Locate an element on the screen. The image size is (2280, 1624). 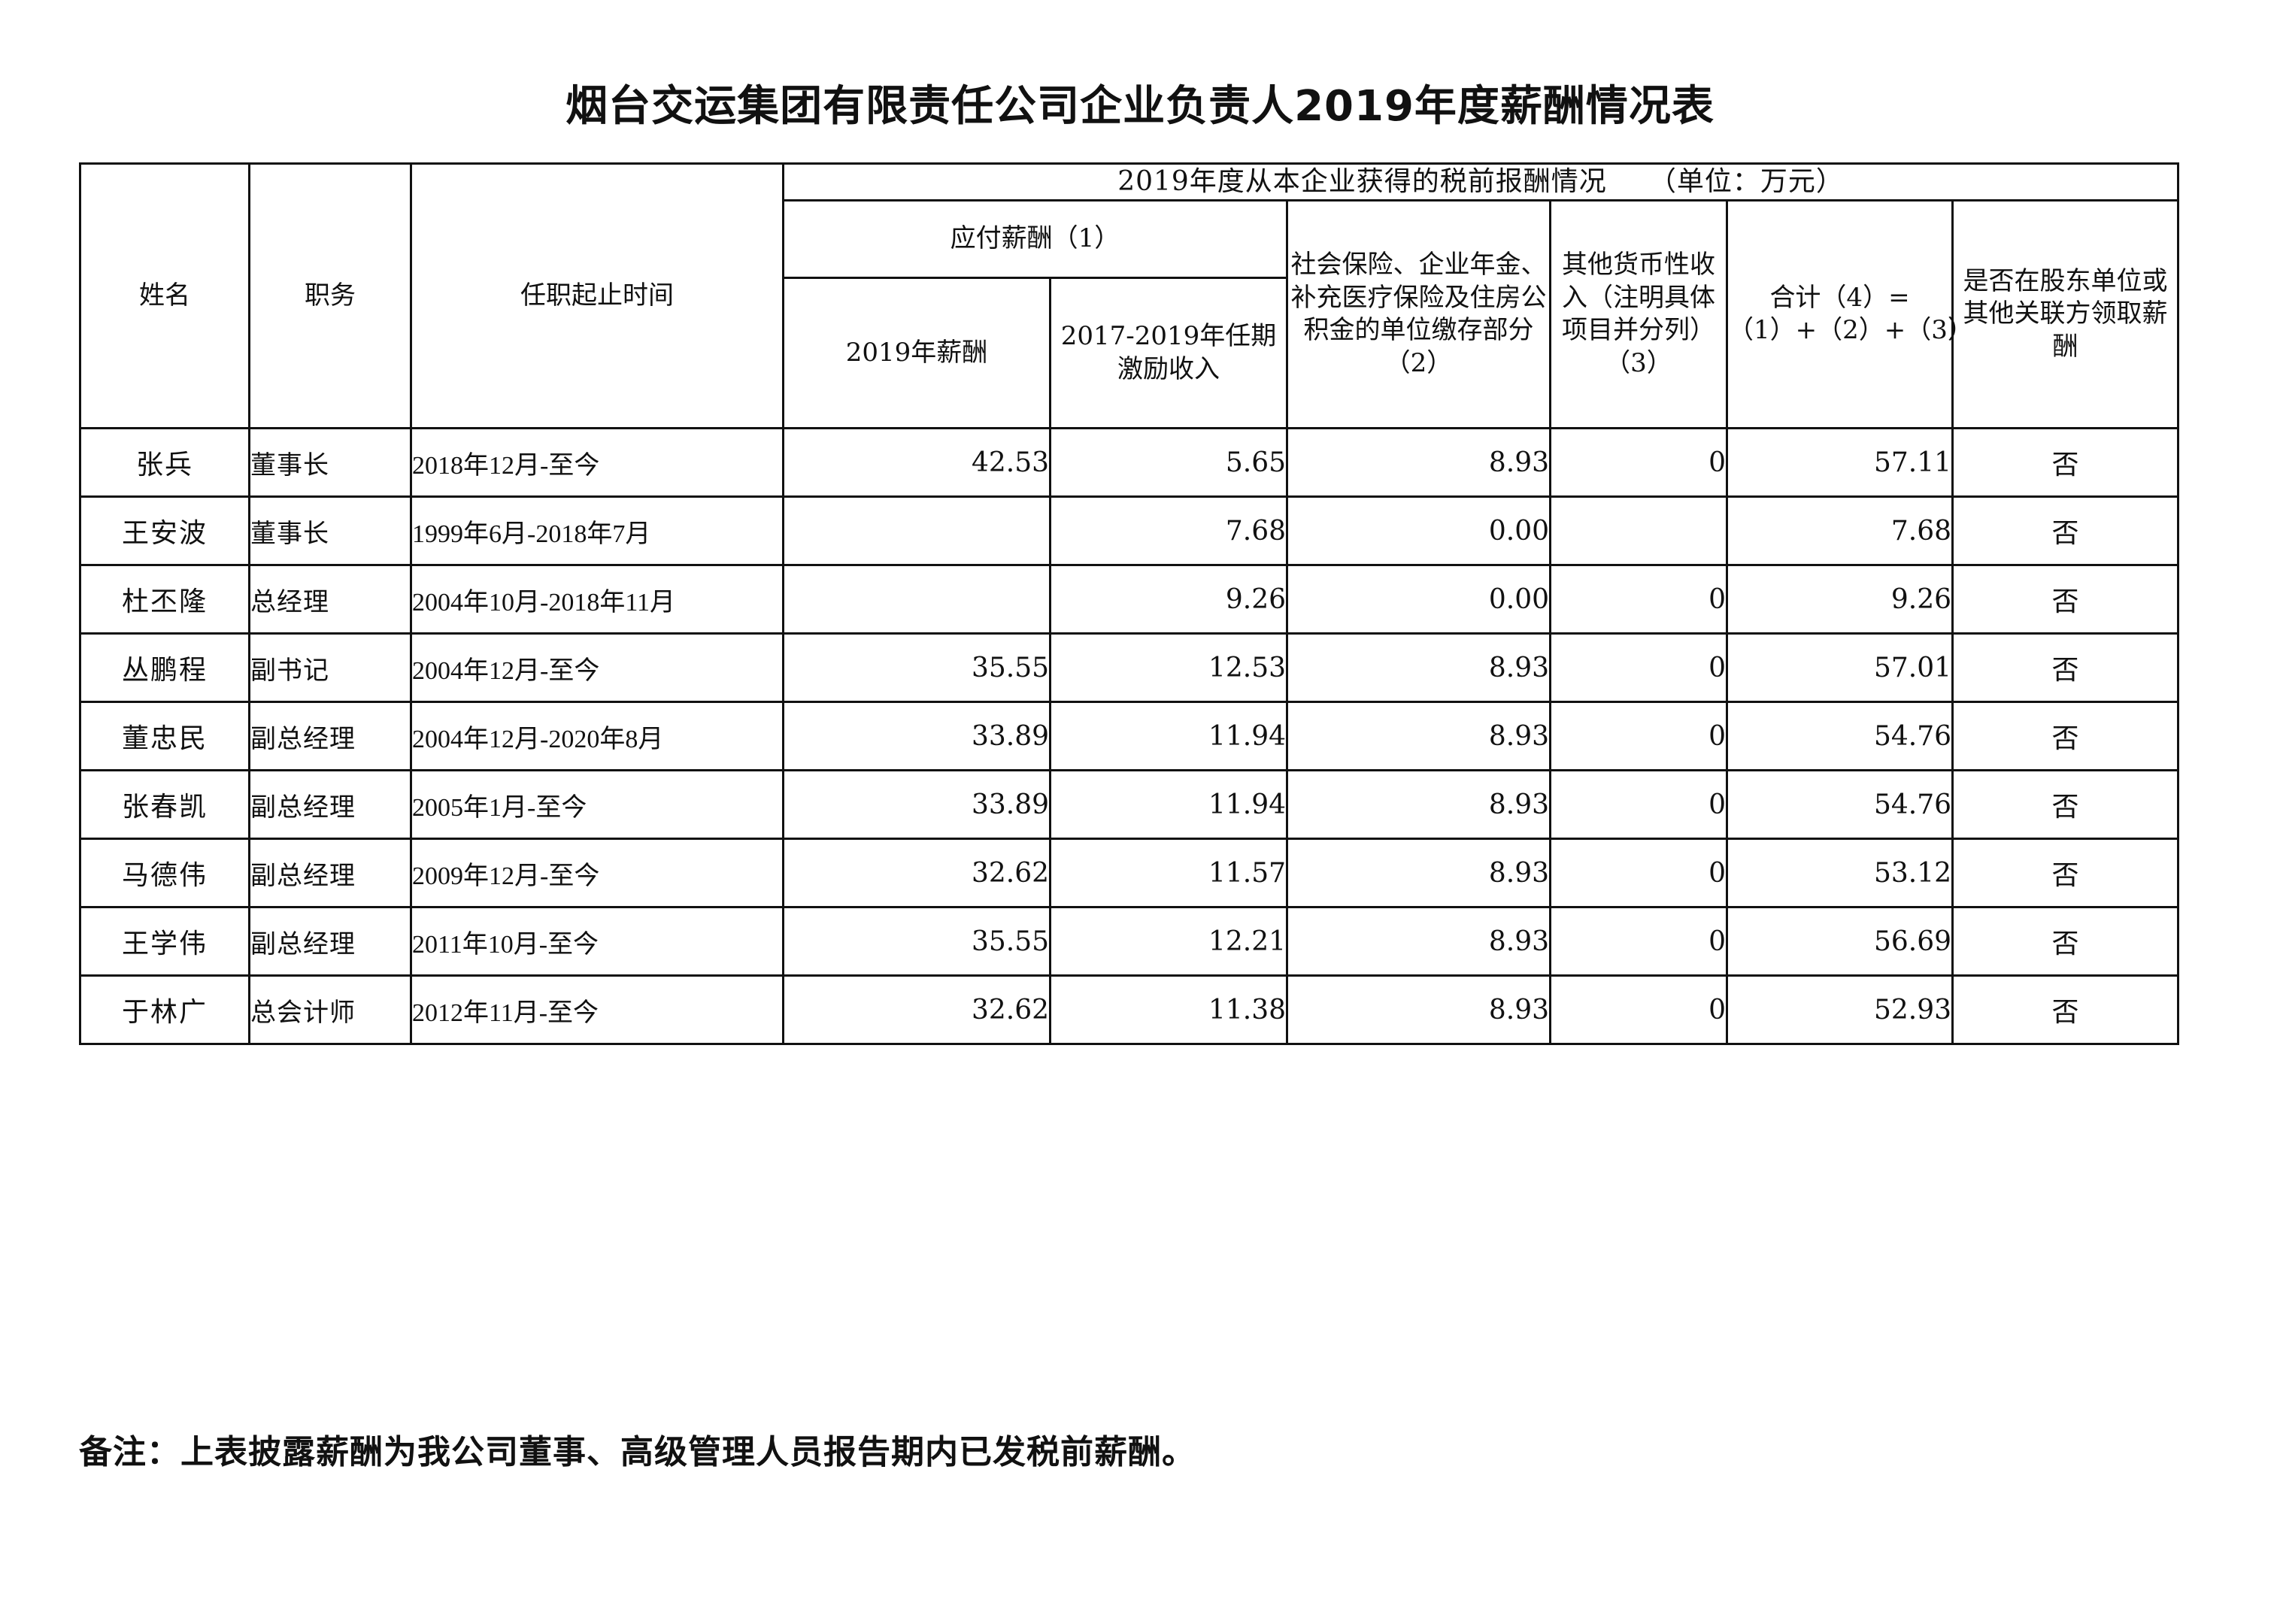
table-row: 杜丕隆 总经理 2004年10月-2018年11月 9.26 0.00 0 9.26 否 is located at coordinates (1129, 599).